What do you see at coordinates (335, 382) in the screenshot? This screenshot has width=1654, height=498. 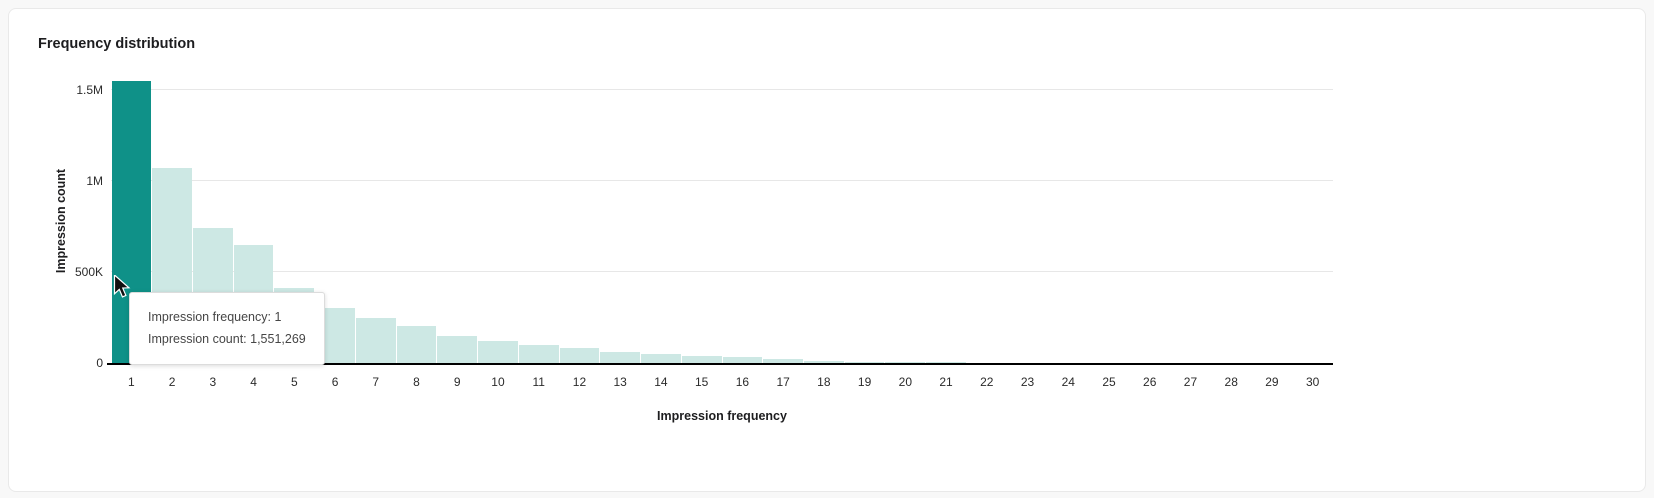 I see `x-tick-label: 6` at bounding box center [335, 382].